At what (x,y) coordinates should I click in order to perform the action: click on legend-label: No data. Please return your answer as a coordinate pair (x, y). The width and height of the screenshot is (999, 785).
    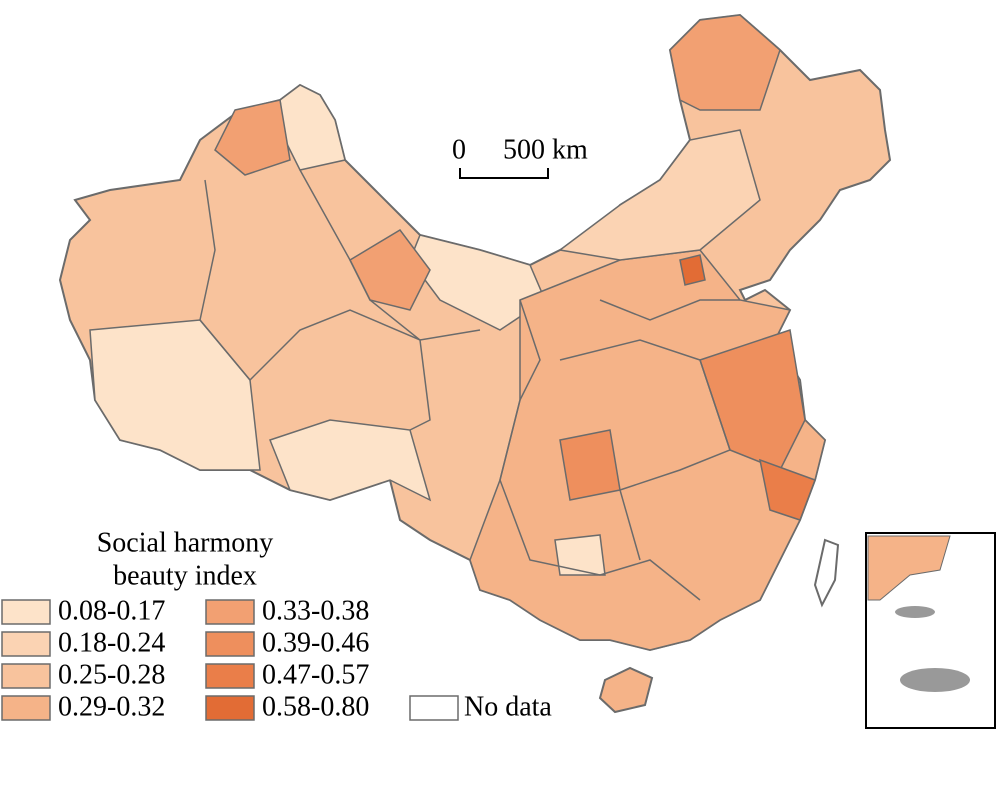
    Looking at the image, I should click on (508, 706).